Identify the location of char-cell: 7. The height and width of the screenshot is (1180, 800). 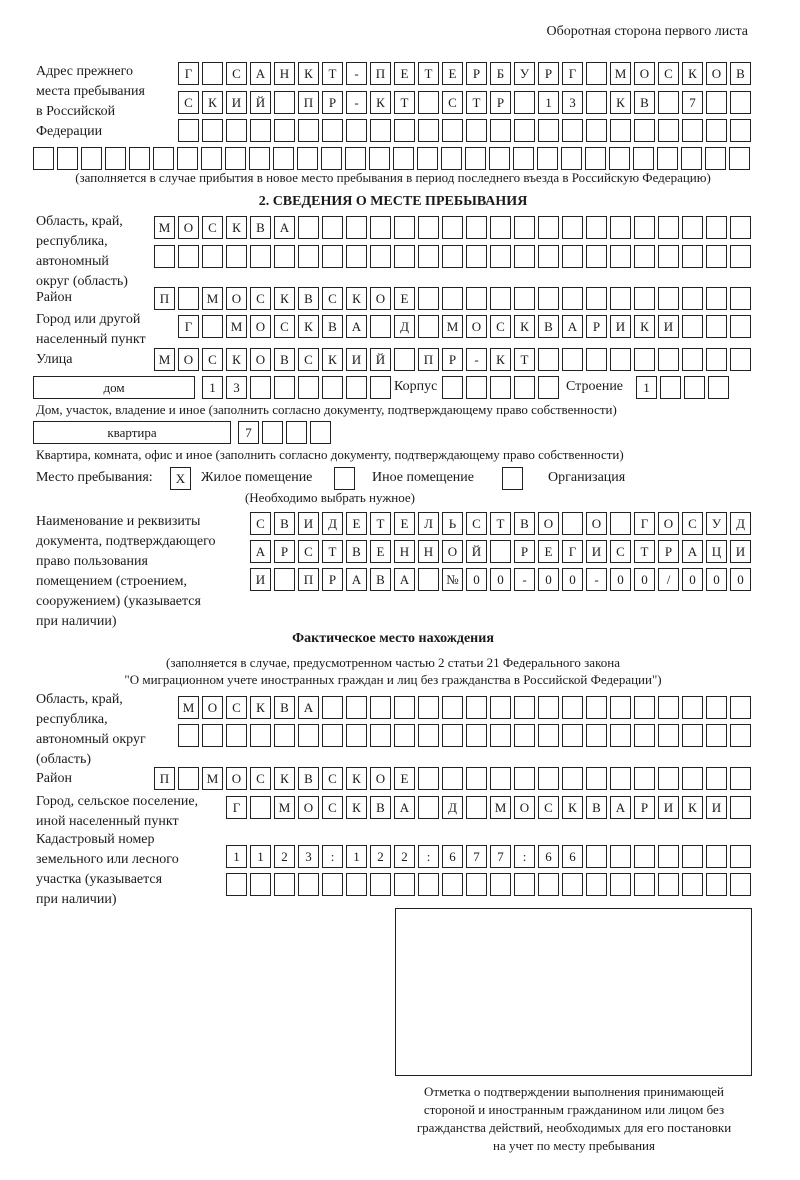
(500, 856).